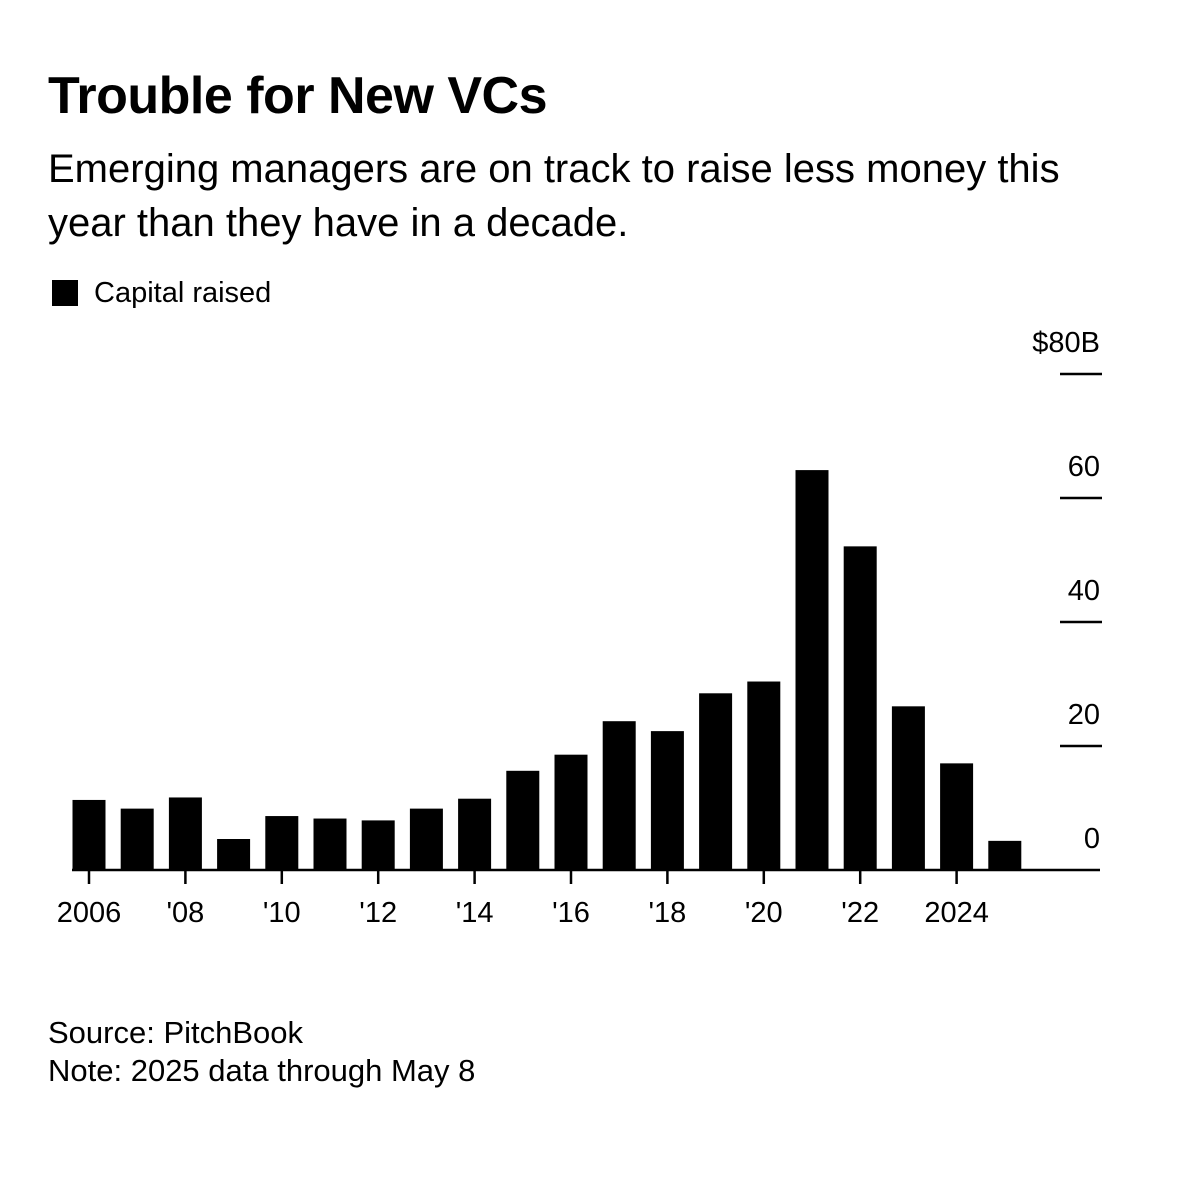 This screenshot has width=1179, height=1185. I want to click on x-tick-label: '18, so click(668, 913).